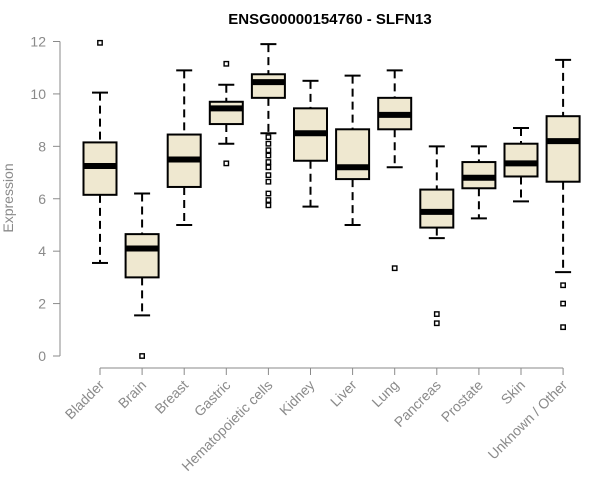 The height and width of the screenshot is (500, 600). I want to click on box-kidney, so click(310, 143).